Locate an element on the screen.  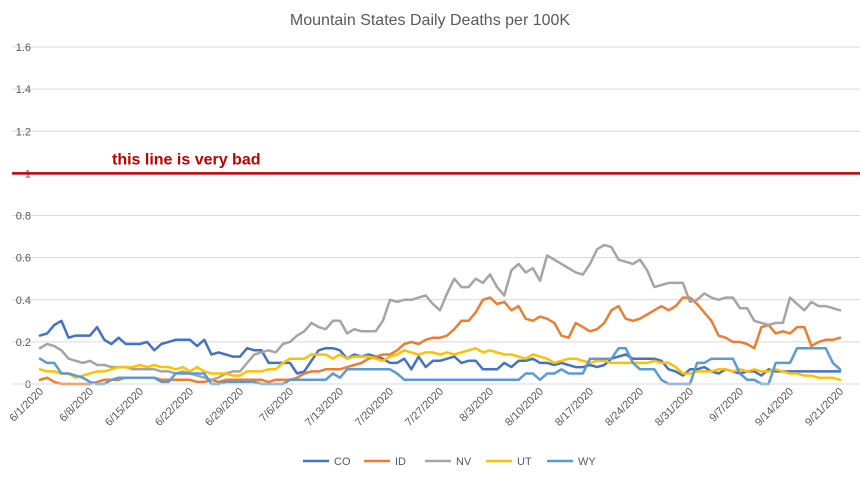
series-line-ut is located at coordinates (440, 364).